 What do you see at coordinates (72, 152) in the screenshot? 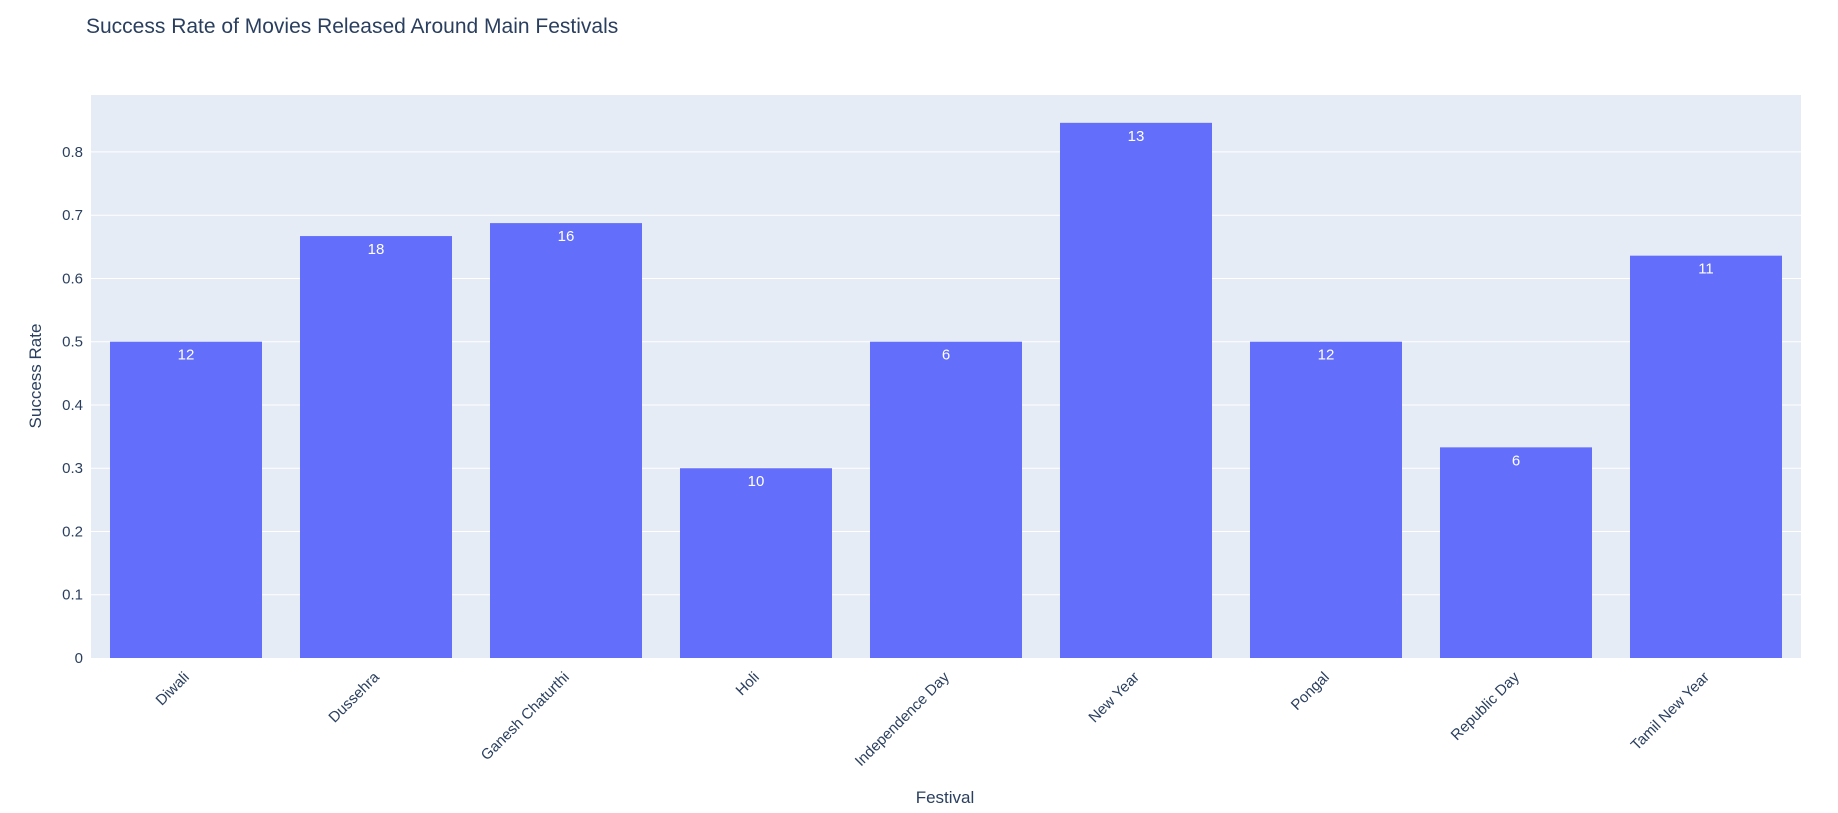
I see `y-tick-label: 0.8` at bounding box center [72, 152].